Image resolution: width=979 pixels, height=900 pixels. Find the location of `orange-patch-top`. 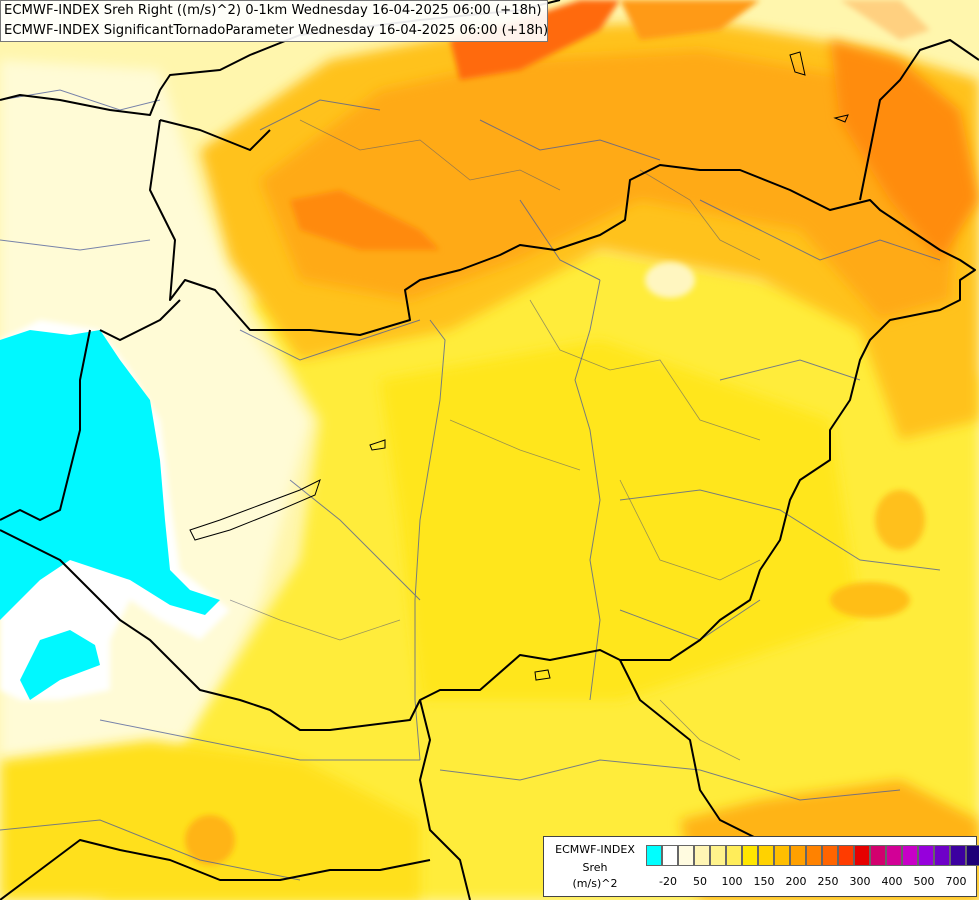

orange-patch-top is located at coordinates (690, 20).